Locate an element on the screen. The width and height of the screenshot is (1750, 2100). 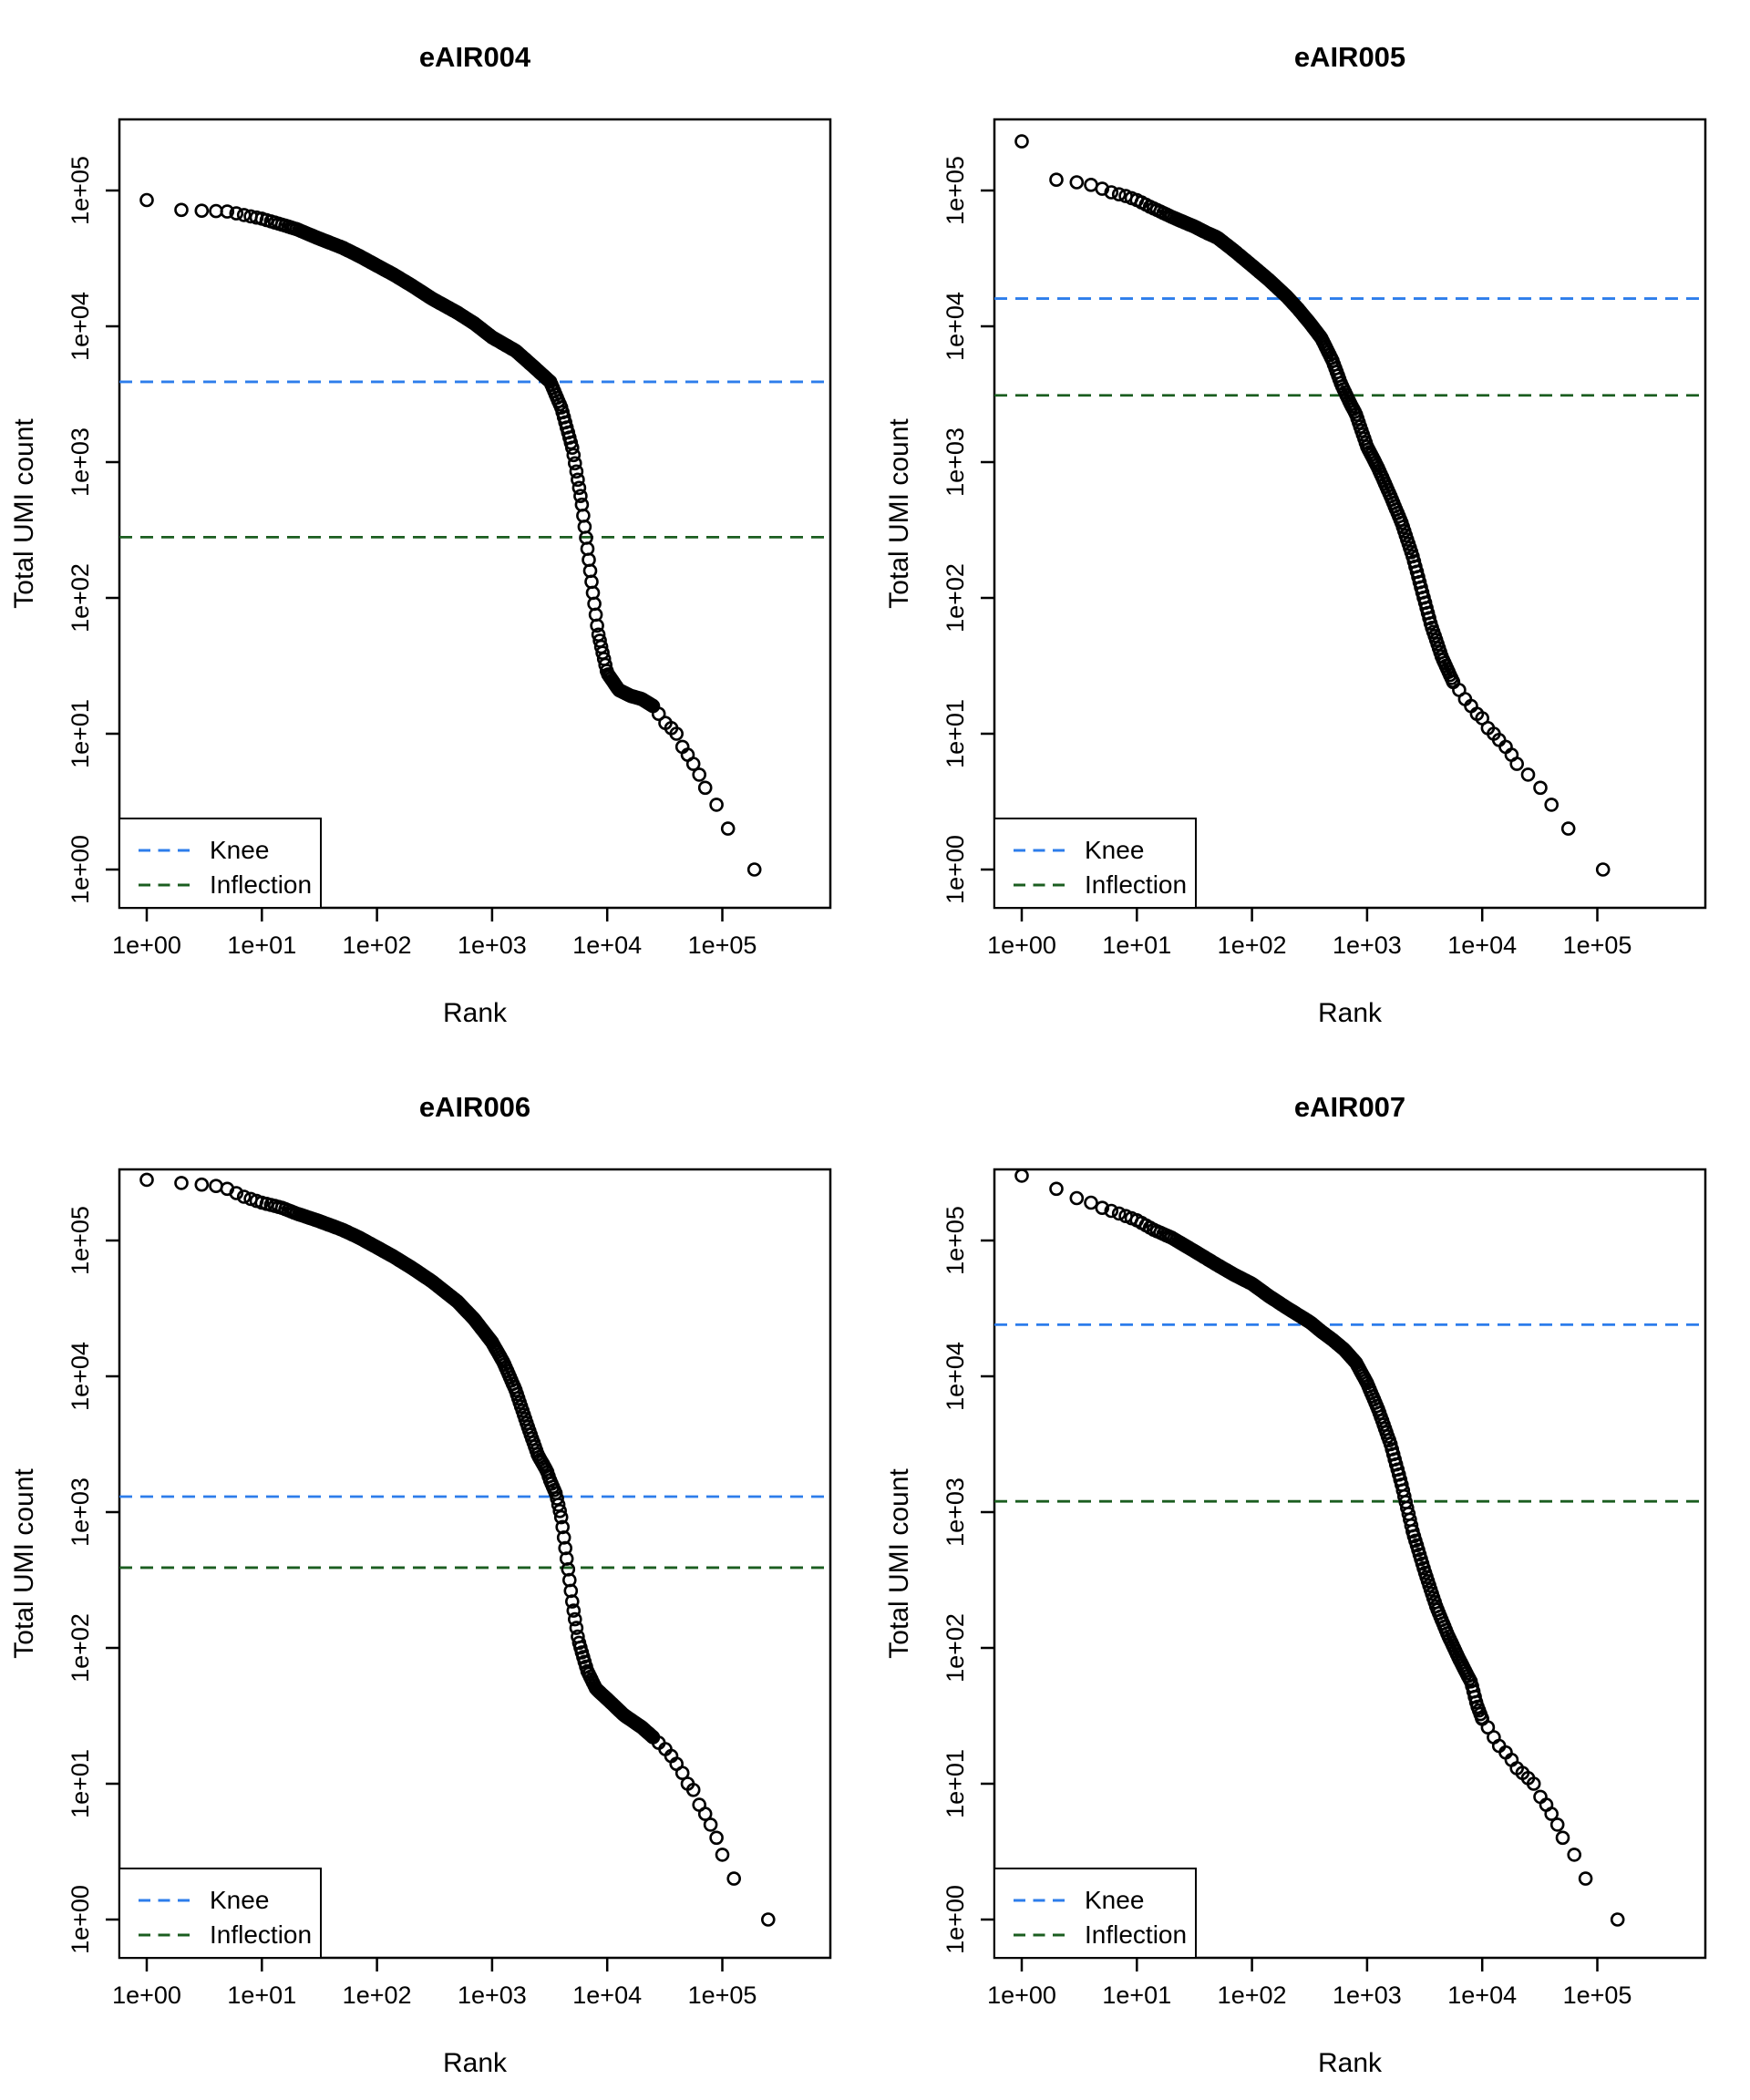
legend: Knee Inflection is located at coordinates (1095, 1913).